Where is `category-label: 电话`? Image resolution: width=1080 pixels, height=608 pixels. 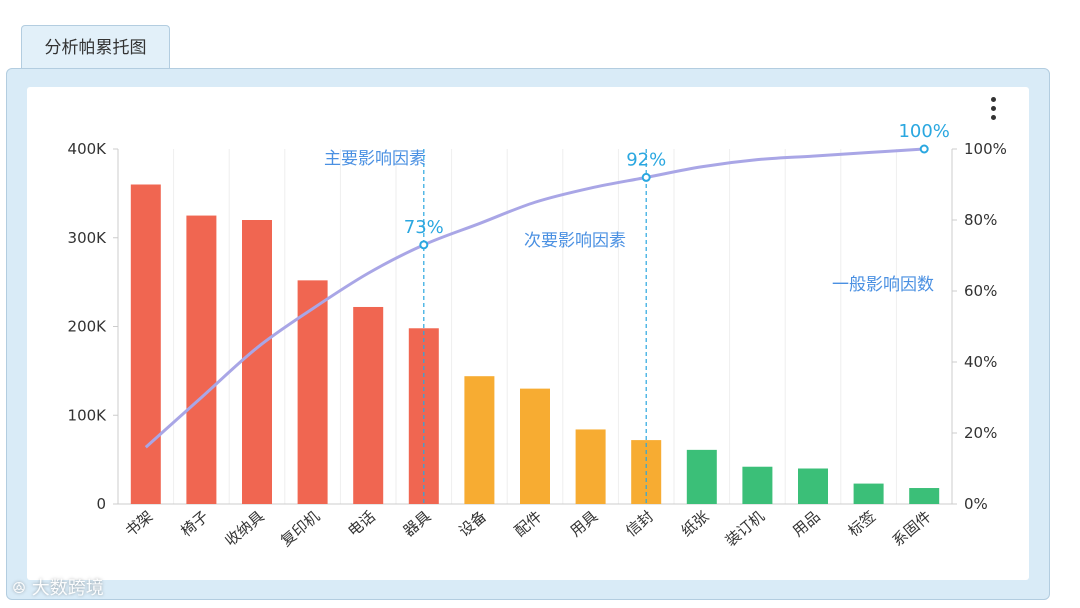 category-label: 电话 is located at coordinates (361, 523).